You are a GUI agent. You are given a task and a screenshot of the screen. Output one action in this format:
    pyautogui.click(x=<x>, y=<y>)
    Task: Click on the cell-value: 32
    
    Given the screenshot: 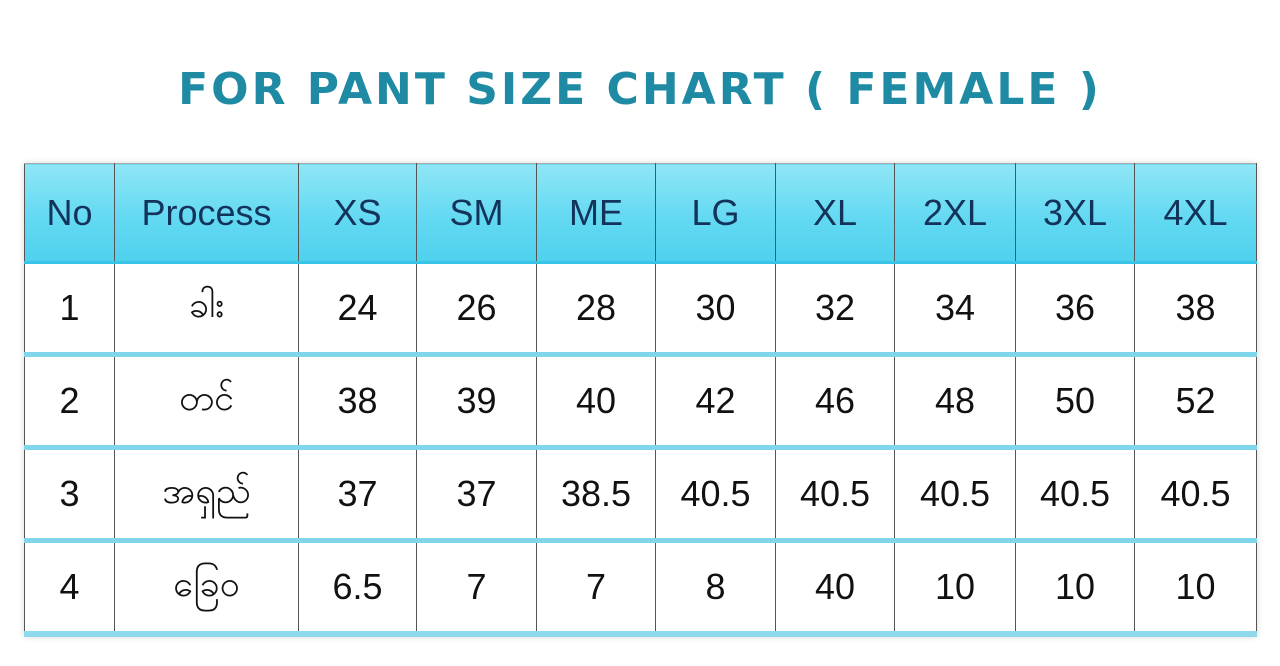 What is the action you would take?
    pyautogui.click(x=835, y=309)
    